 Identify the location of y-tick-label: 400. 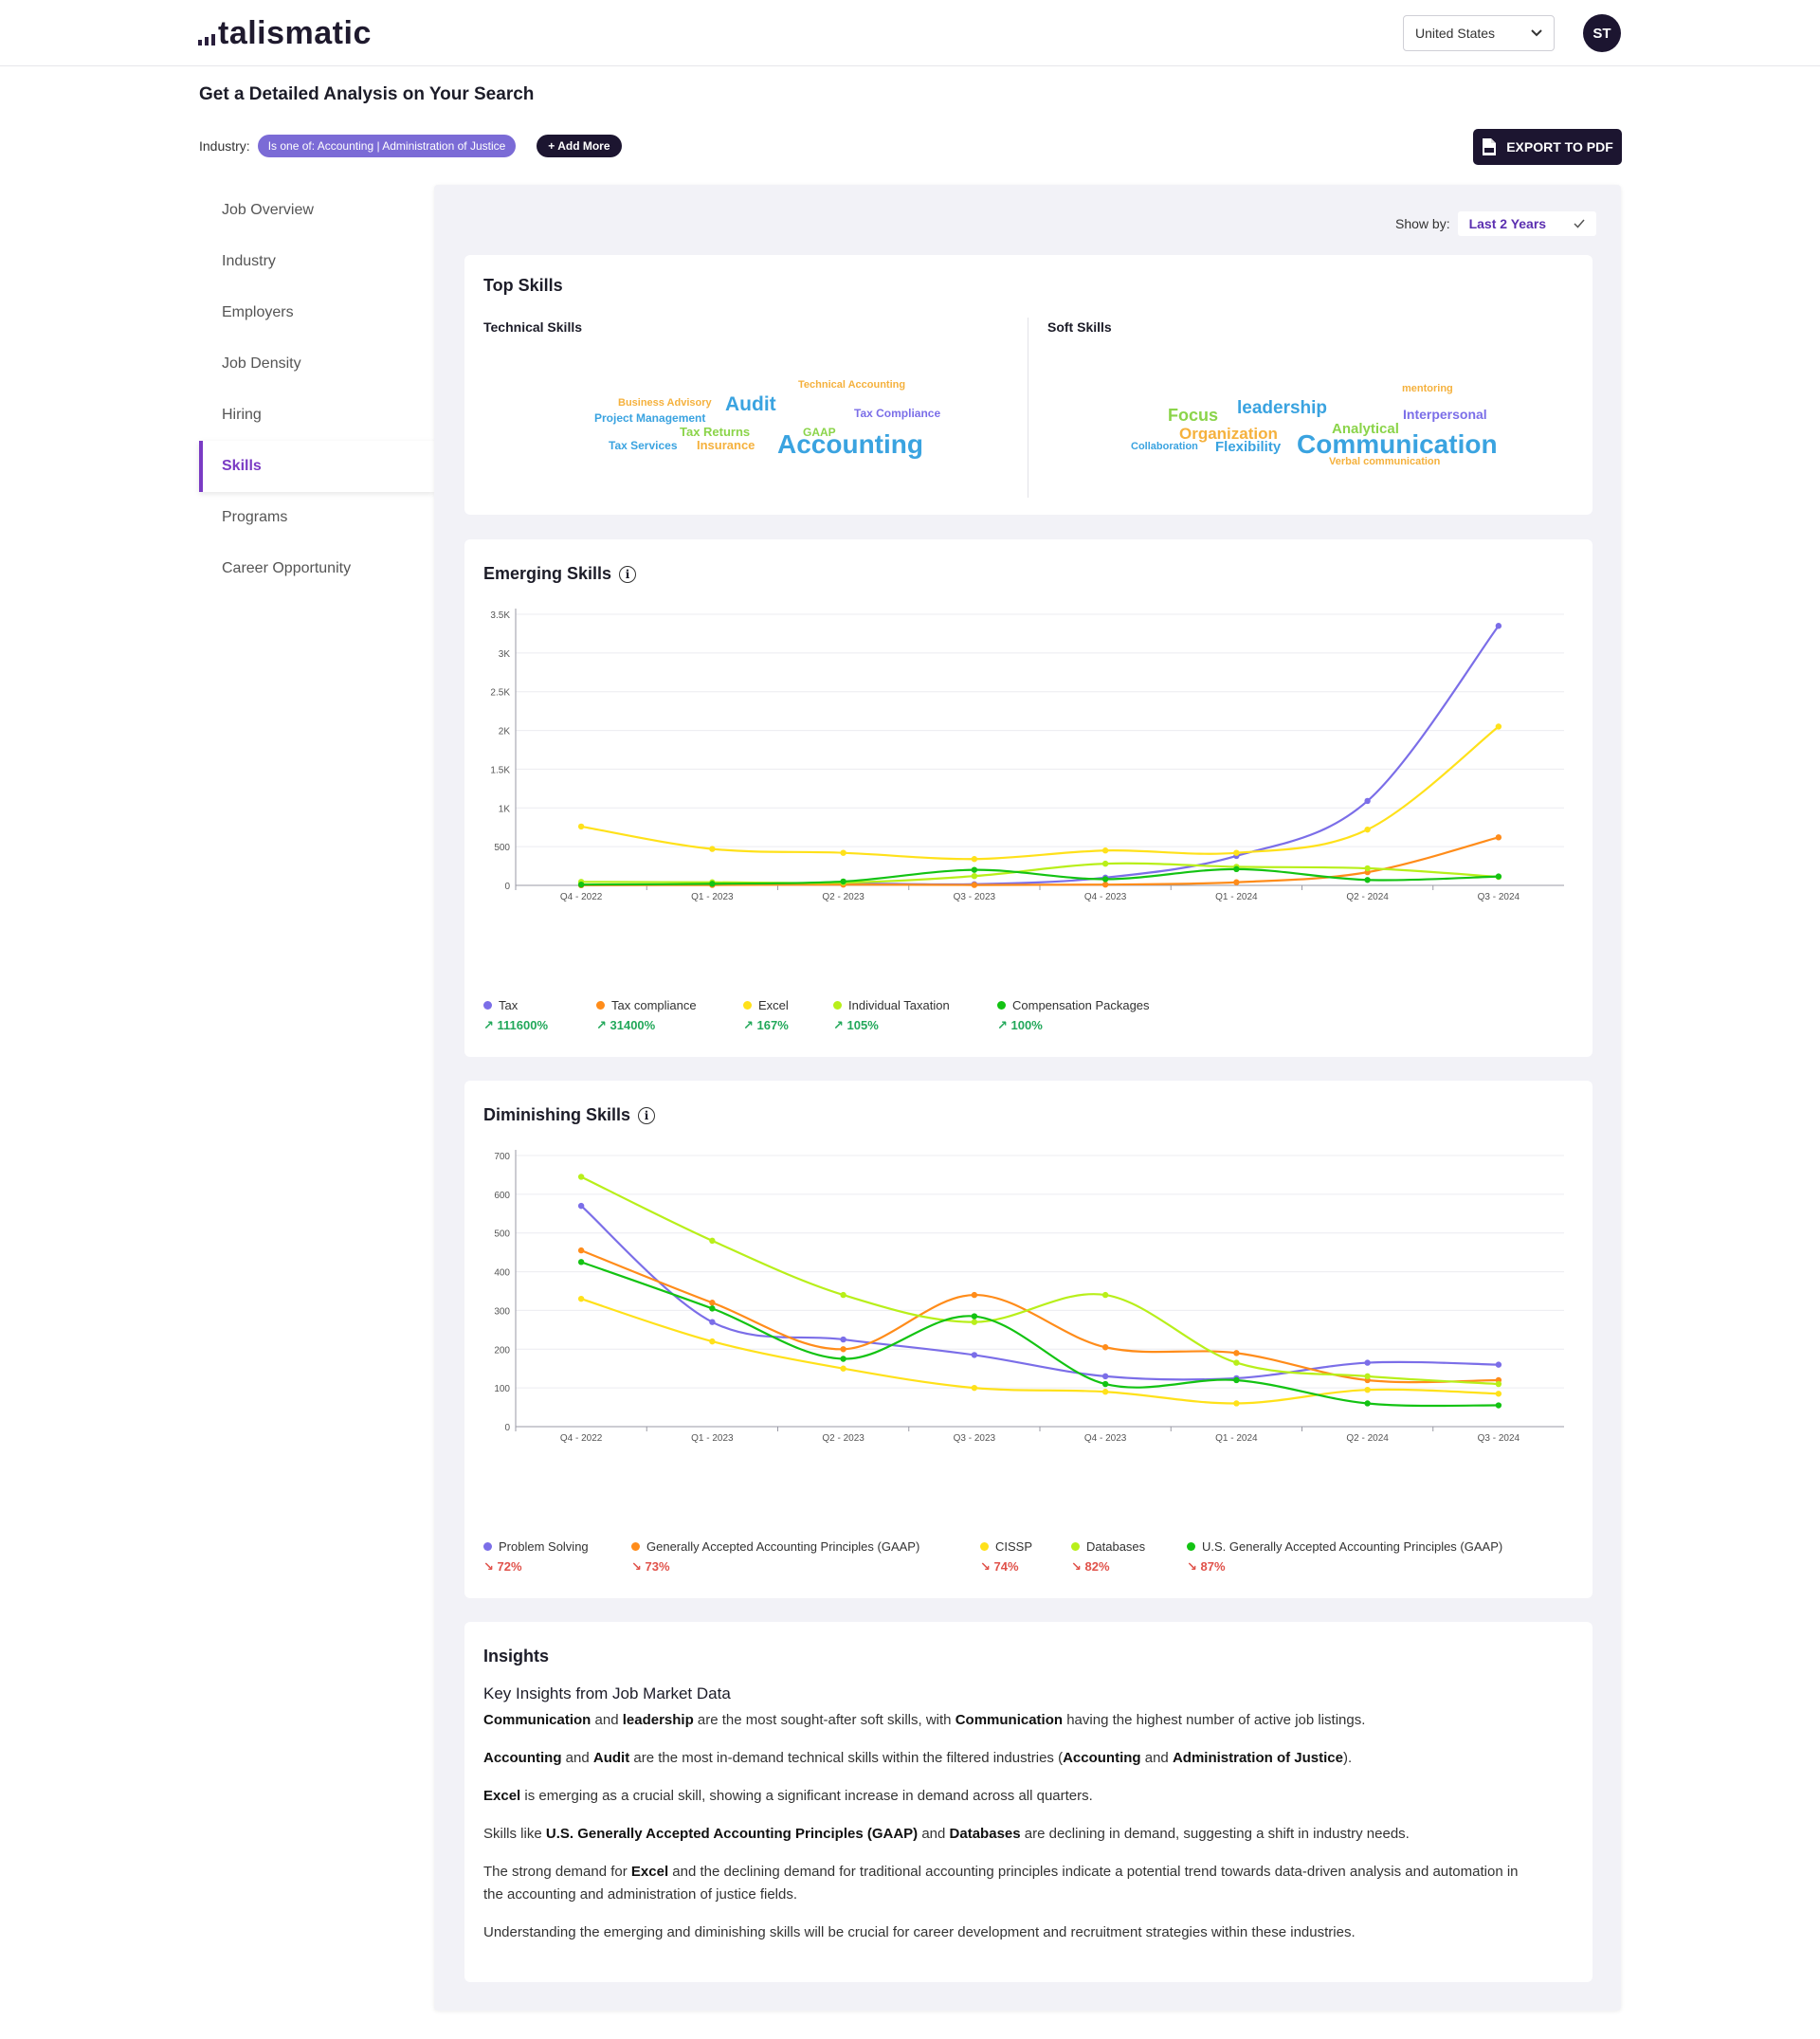
(502, 1273).